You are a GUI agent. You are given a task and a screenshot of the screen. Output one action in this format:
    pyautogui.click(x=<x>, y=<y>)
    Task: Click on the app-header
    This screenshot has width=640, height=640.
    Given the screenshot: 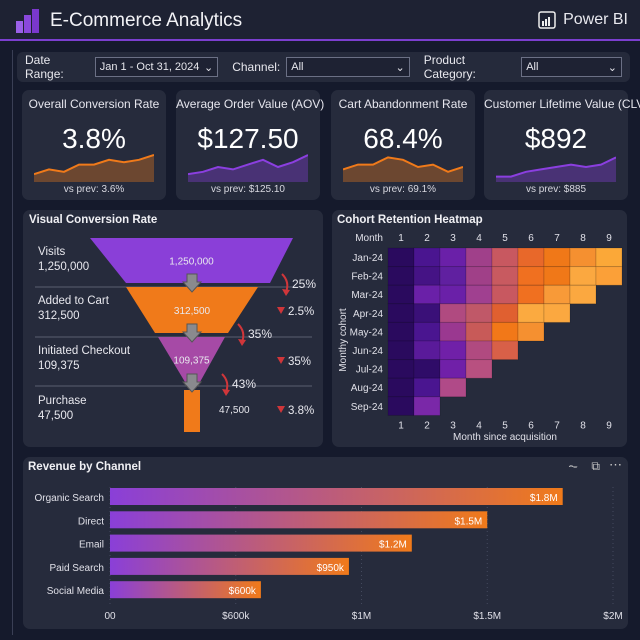 What is the action you would take?
    pyautogui.click(x=320, y=20)
    